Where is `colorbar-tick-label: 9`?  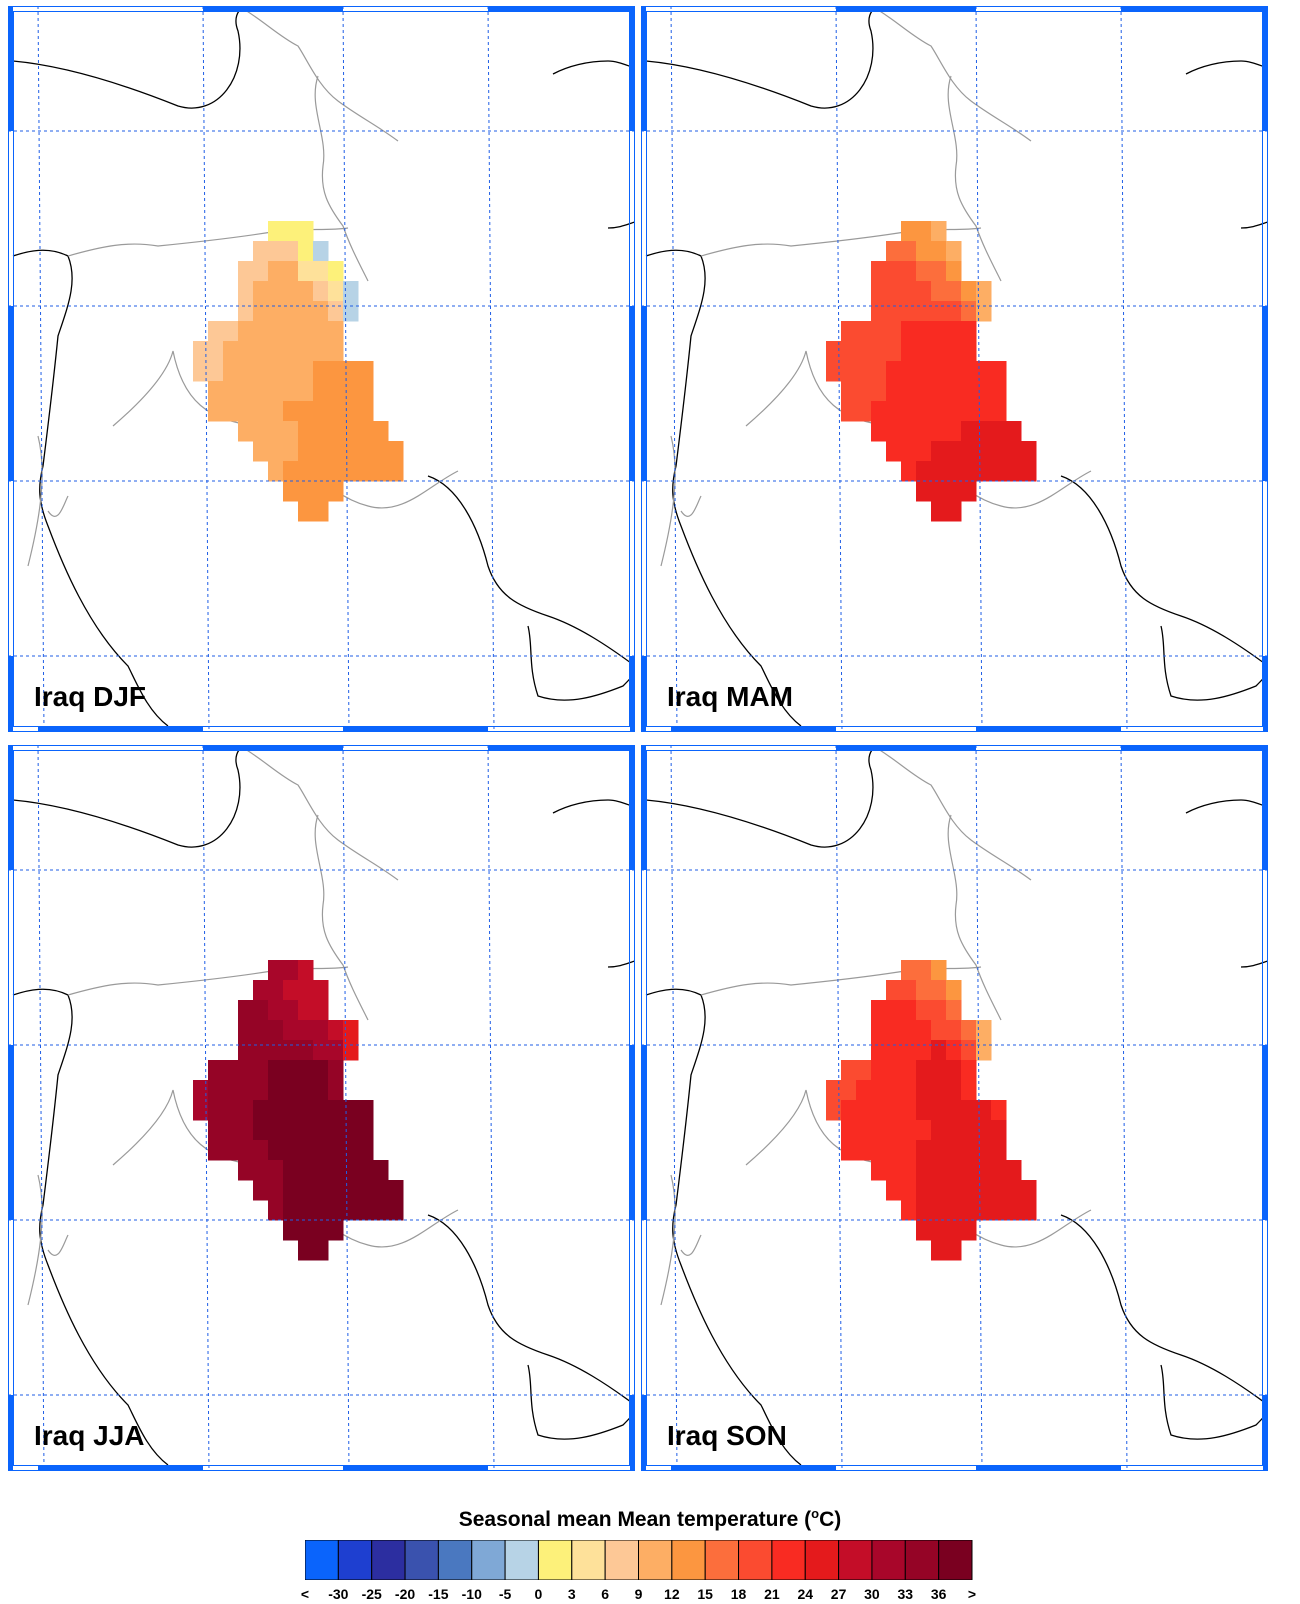
colorbar-tick-label: 9 is located at coordinates (638, 1594).